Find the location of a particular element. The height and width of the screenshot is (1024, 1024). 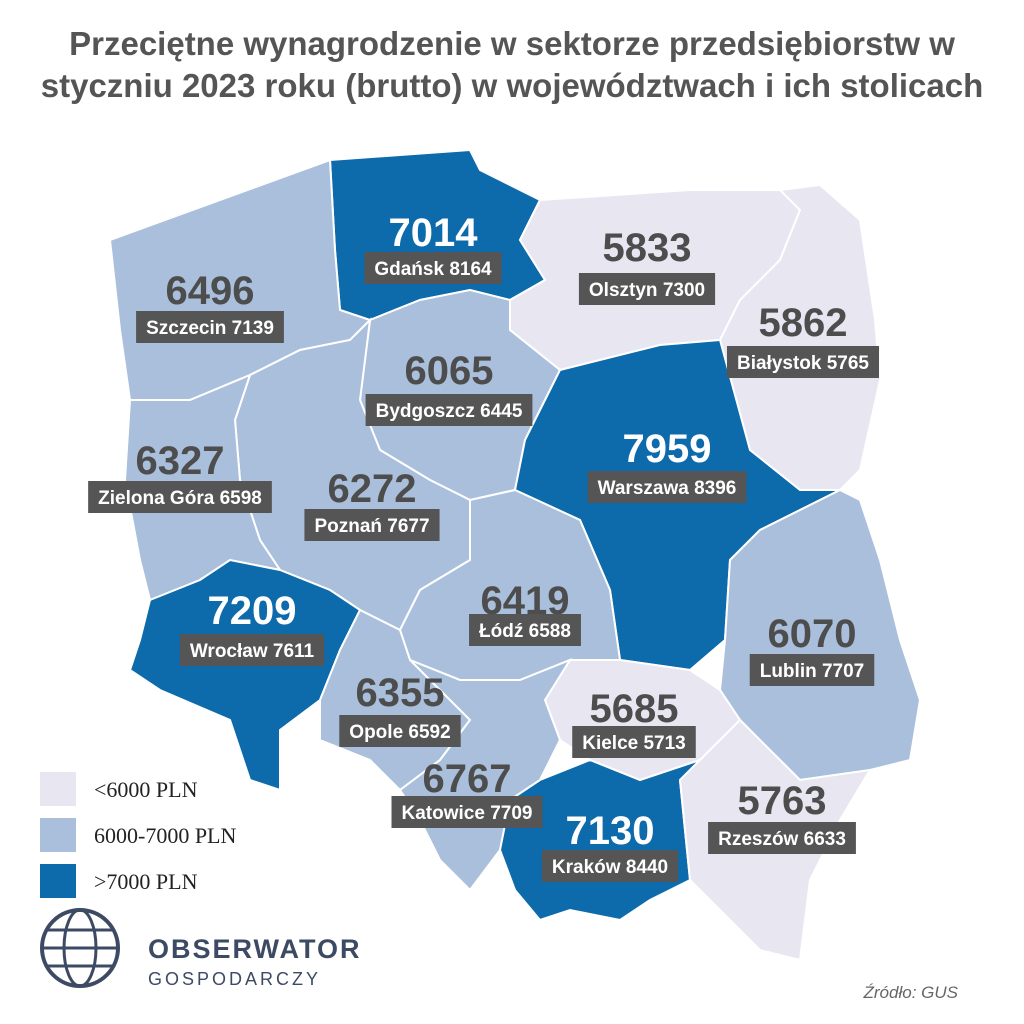

region-value: 6065 is located at coordinates (449, 371).